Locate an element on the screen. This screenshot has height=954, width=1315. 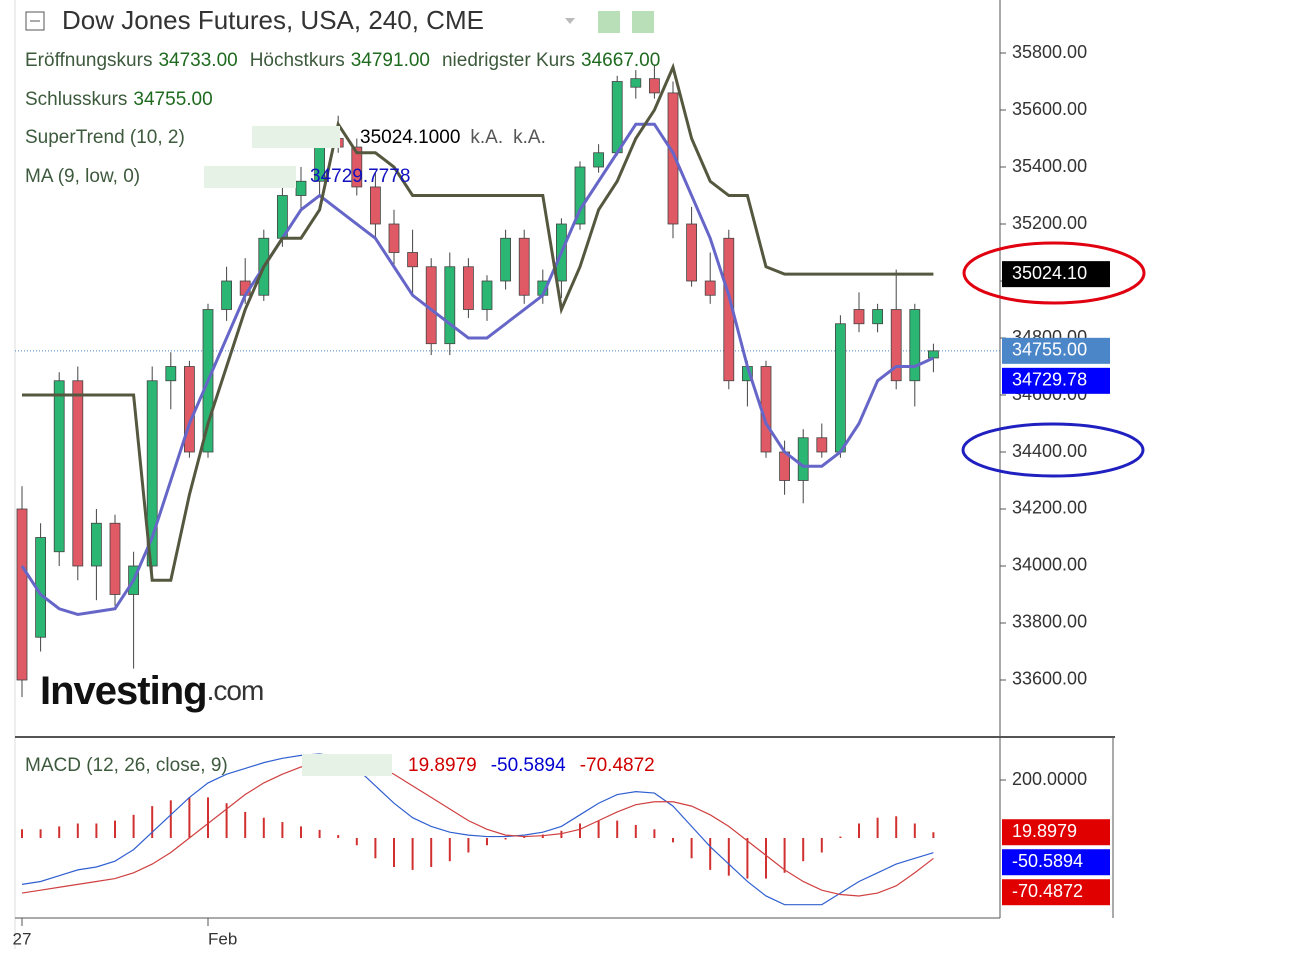
macd-line is located at coordinates (477, 829).